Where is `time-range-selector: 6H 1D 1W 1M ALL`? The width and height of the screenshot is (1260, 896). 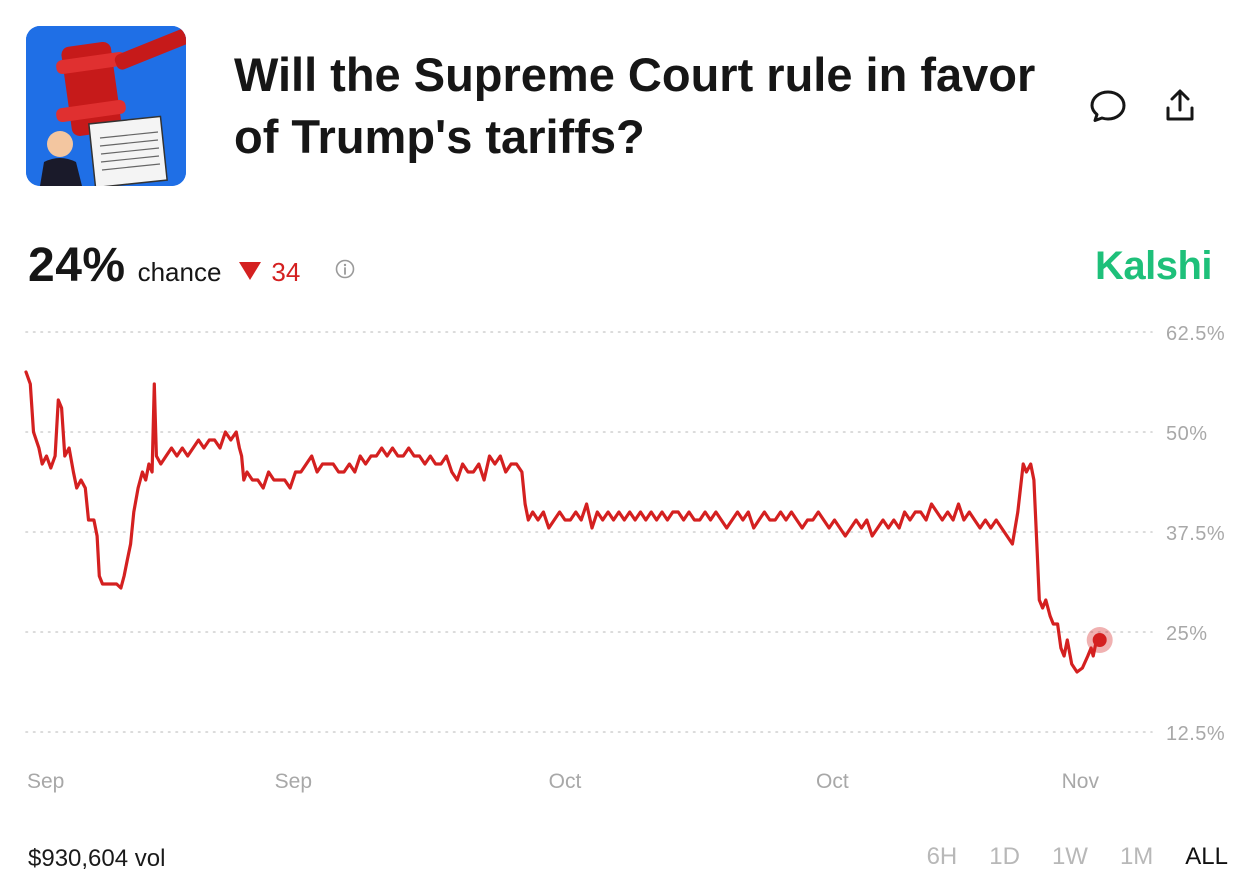
time-range-selector: 6H 1D 1W 1M ALL is located at coordinates (1061, 857).